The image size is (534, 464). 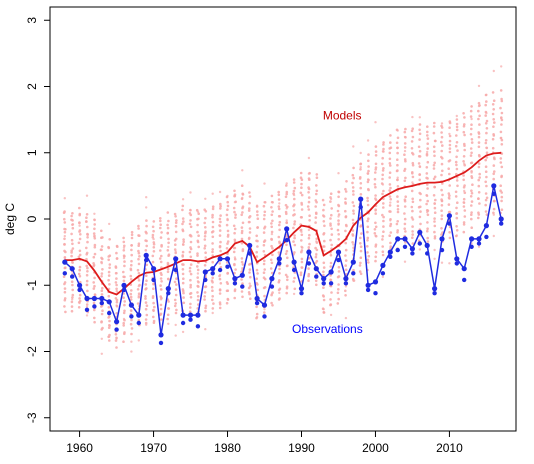 What do you see at coordinates (327, 329) in the screenshot?
I see `annotation-label: Observations` at bounding box center [327, 329].